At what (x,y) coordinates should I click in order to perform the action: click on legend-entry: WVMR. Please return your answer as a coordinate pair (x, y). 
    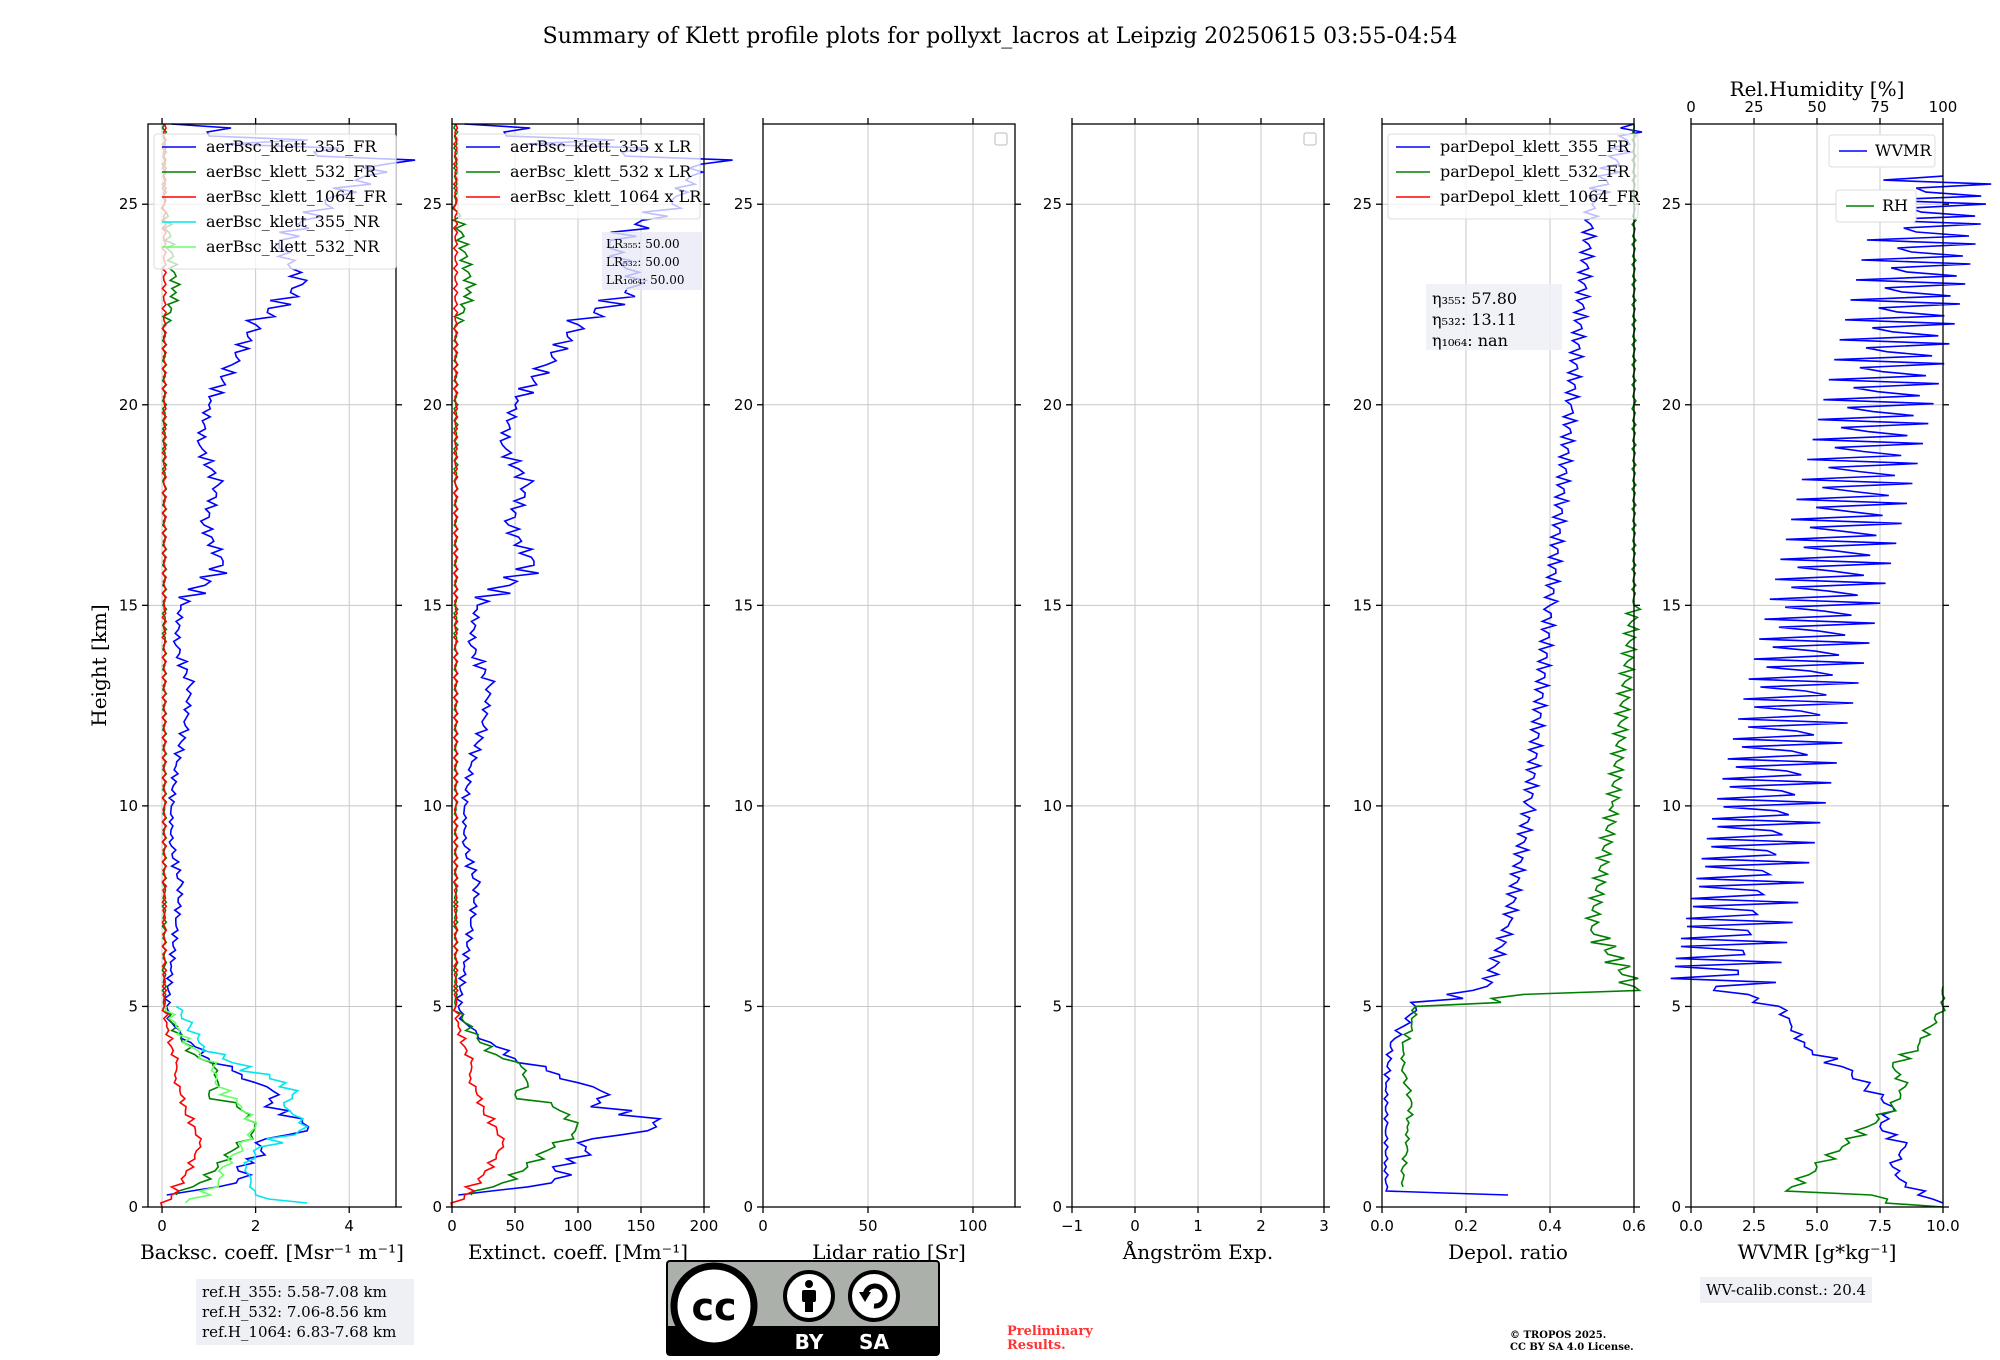
    Looking at the image, I should click on (1903, 150).